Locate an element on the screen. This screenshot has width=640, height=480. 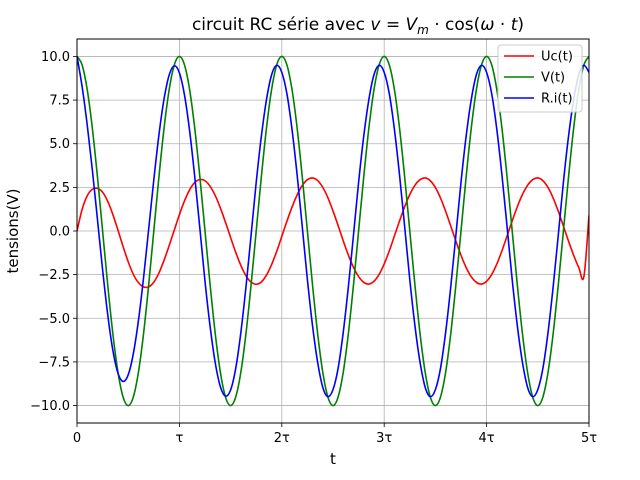
y-tick-label: −10.0 is located at coordinates (50, 406).